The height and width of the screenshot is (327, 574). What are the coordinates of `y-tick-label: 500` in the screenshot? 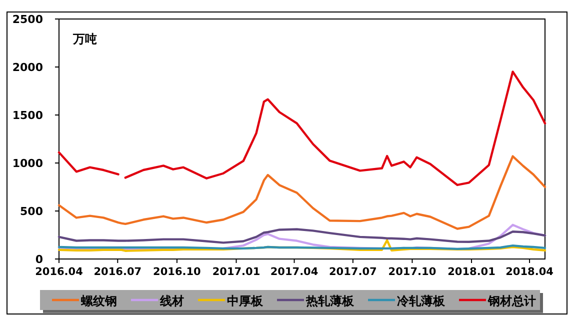 It's located at (32, 211).